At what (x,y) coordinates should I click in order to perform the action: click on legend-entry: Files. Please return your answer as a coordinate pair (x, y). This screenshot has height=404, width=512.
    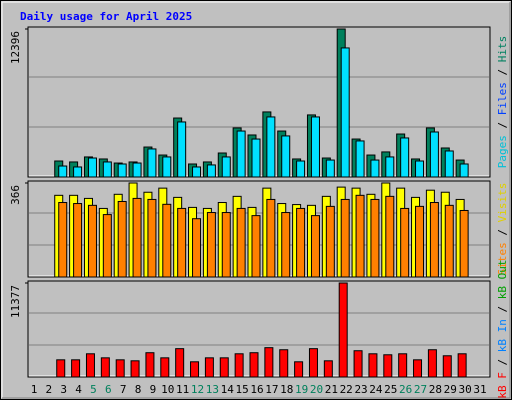
    Looking at the image, I should click on (502, 98).